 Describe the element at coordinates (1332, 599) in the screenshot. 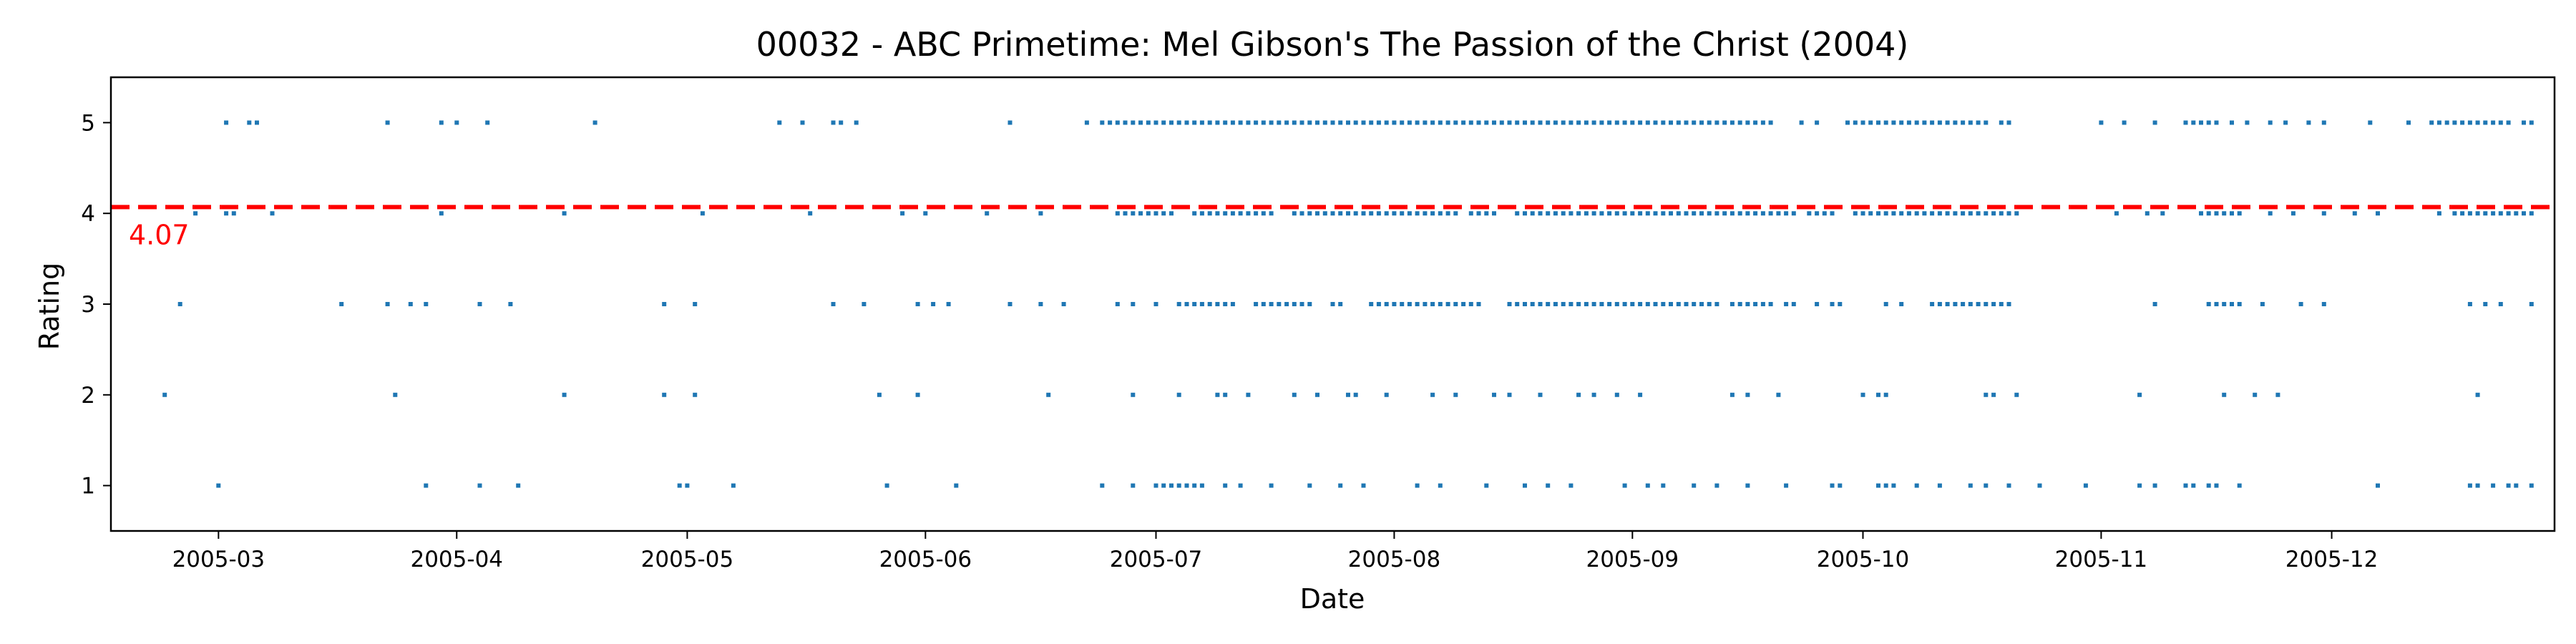

I see `x-axis-label: Date` at that location.